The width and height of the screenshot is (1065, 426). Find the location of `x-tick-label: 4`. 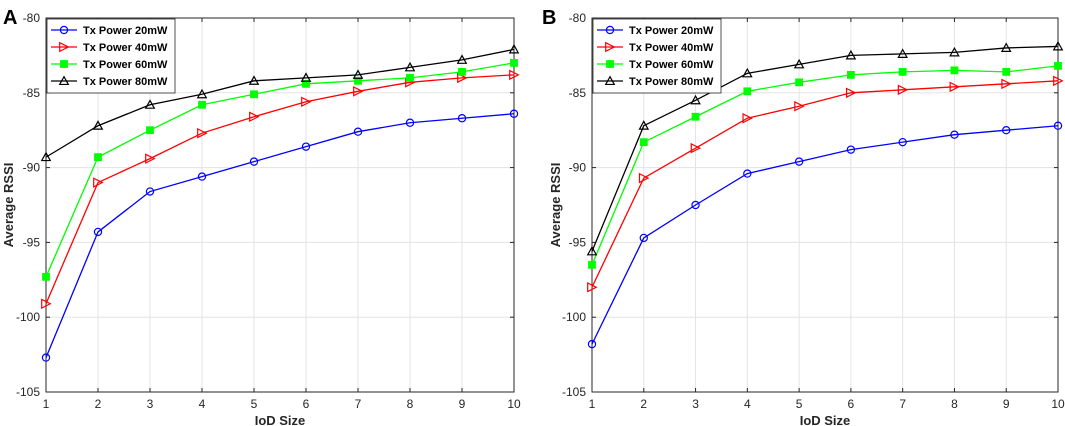

x-tick-label: 4 is located at coordinates (202, 404).